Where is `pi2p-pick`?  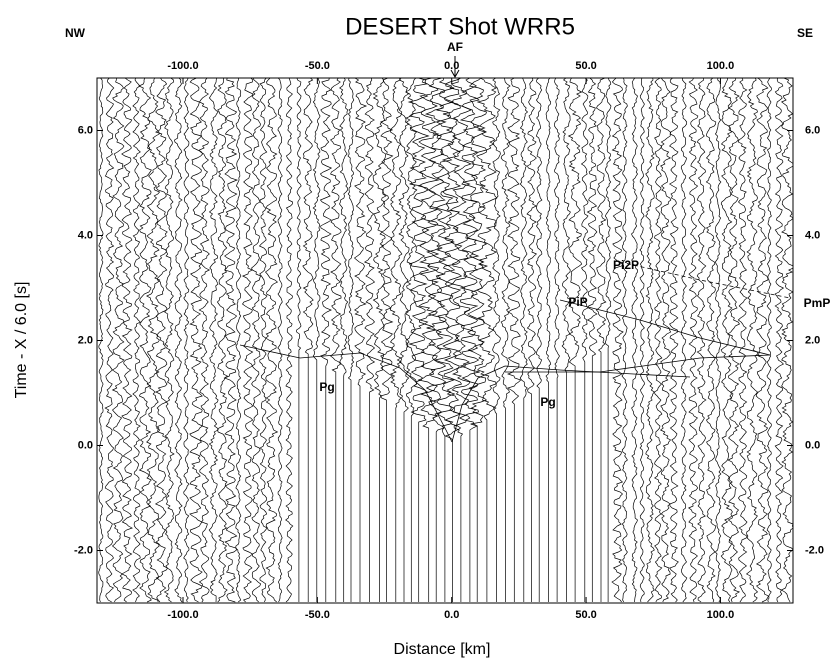
pi2p-pick is located at coordinates (705, 280).